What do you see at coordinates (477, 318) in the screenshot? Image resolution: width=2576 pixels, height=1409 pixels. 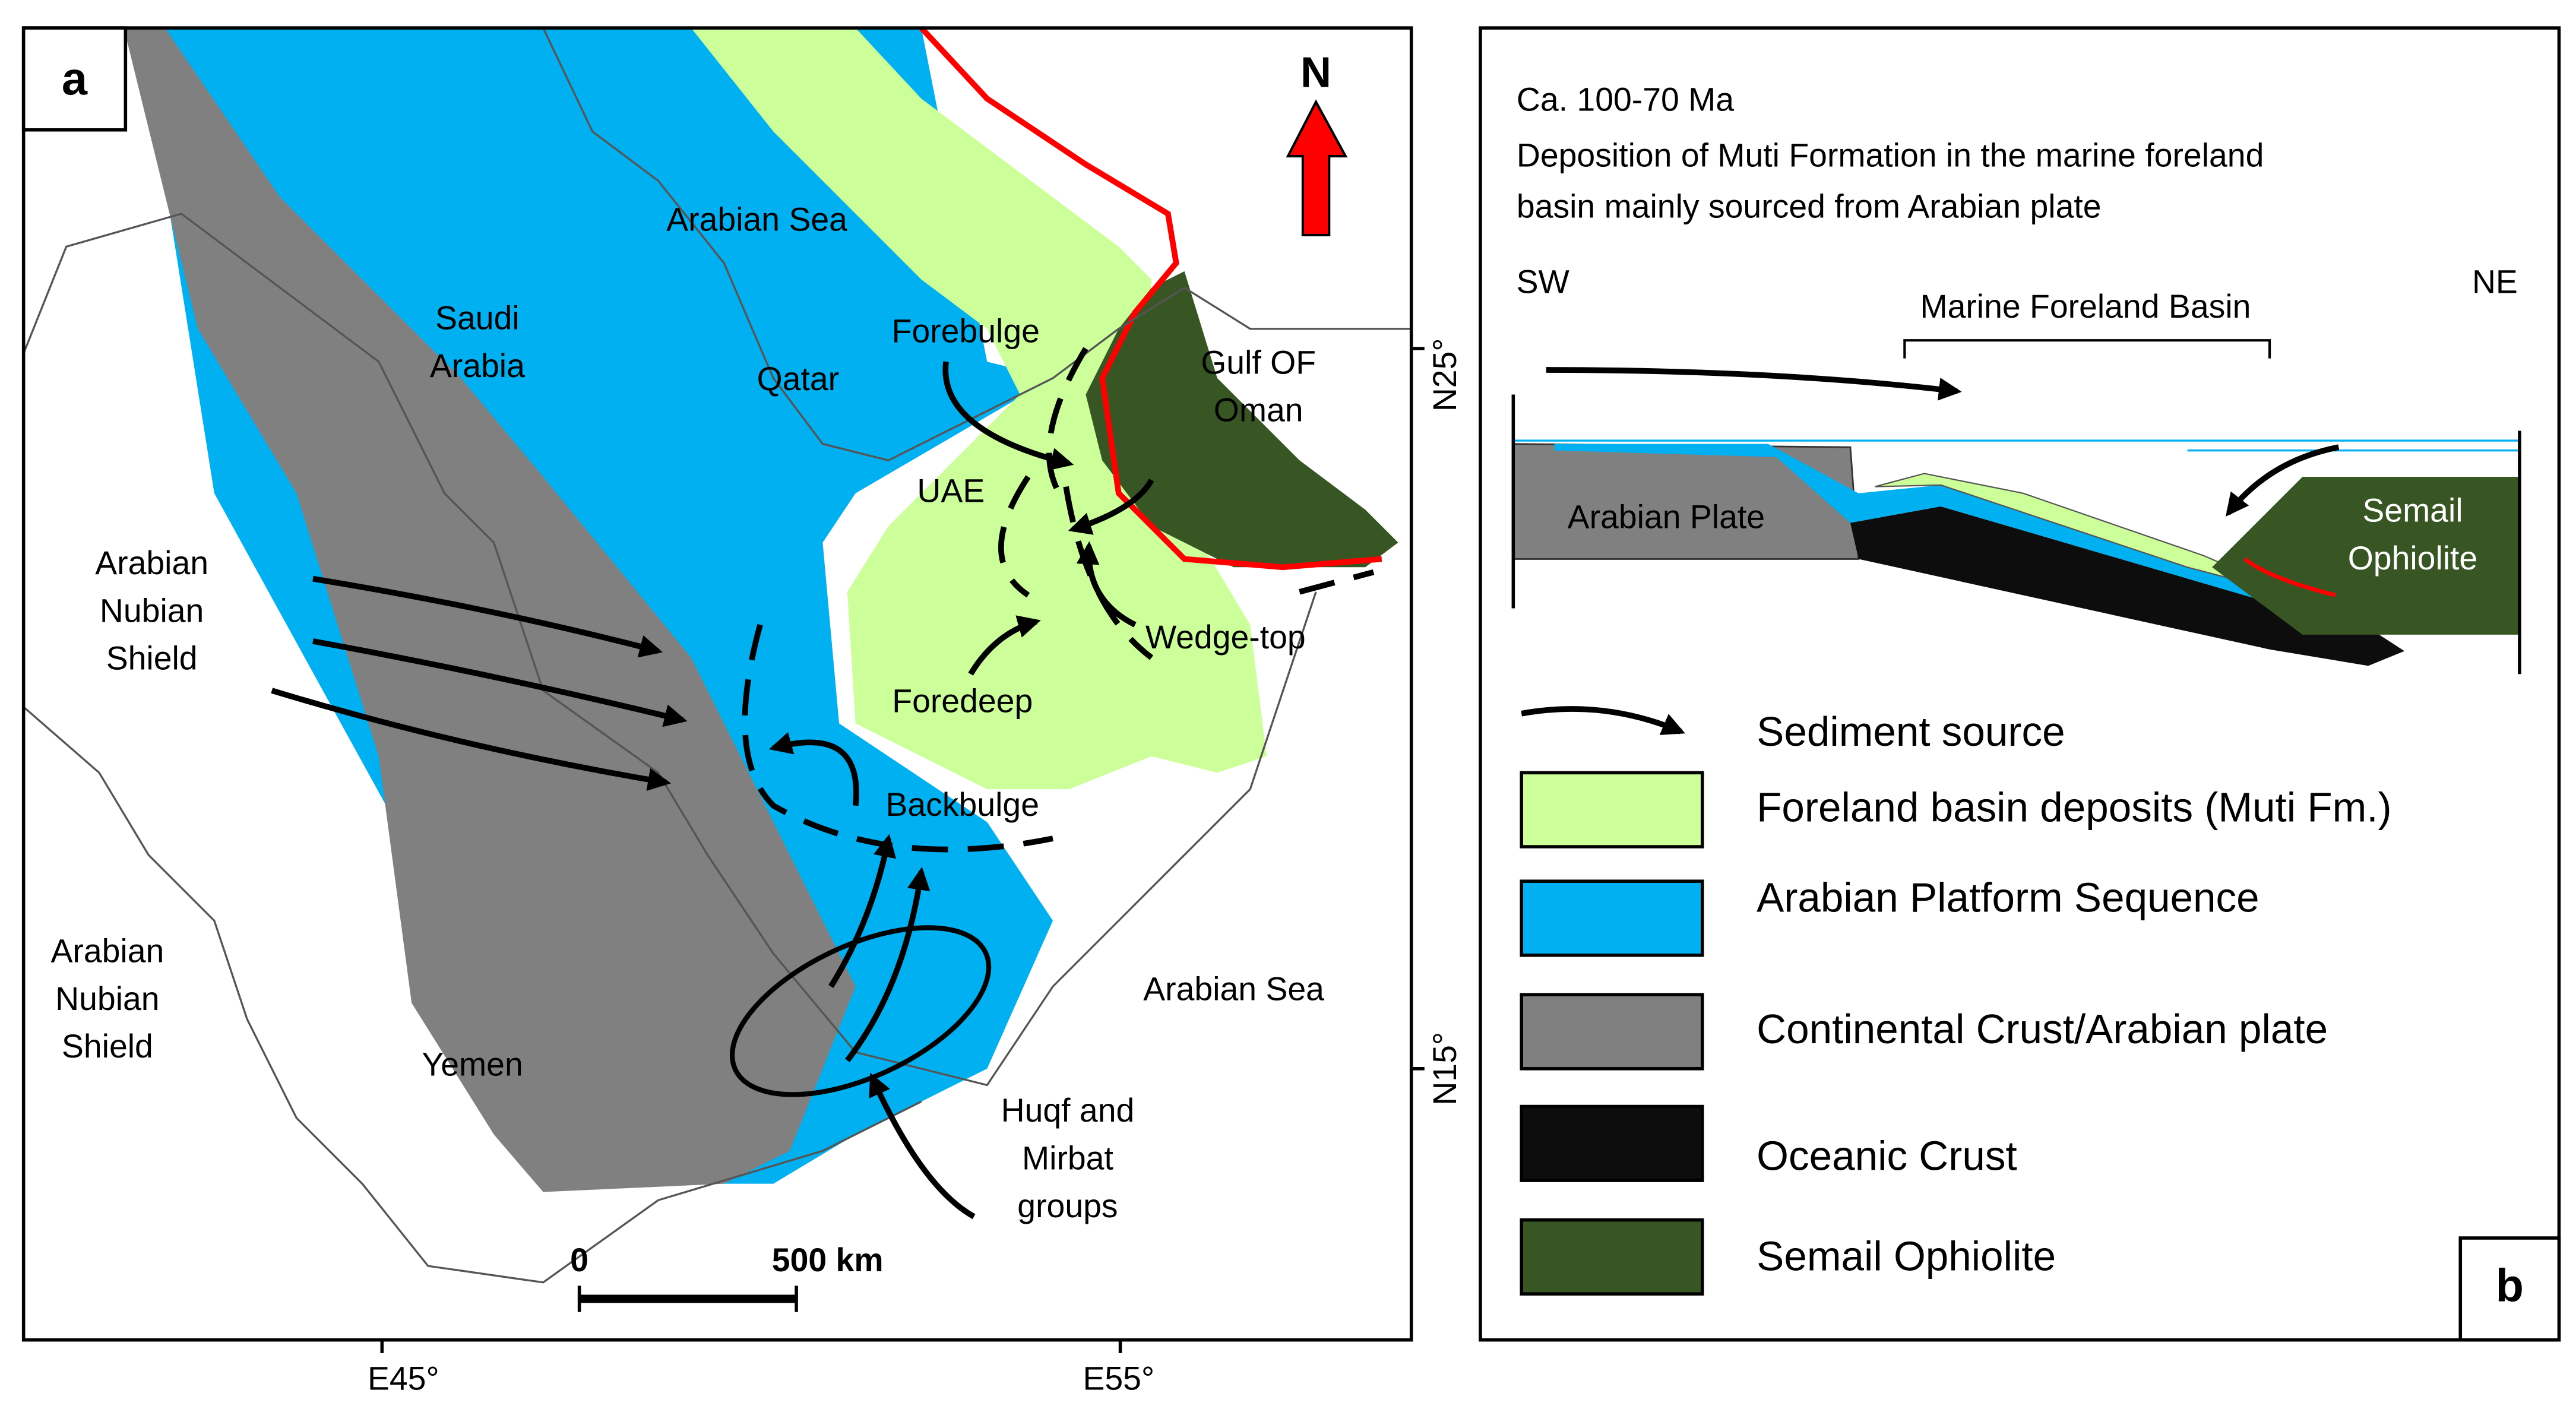 I see `label: Saudi` at bounding box center [477, 318].